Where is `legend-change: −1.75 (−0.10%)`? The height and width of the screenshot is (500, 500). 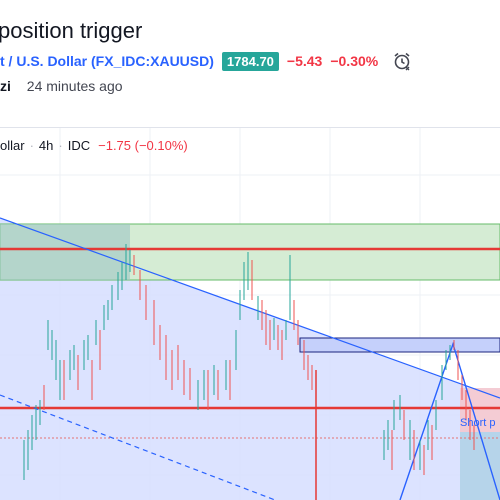
legend-change: −1.75 (−0.10%) is located at coordinates (143, 145).